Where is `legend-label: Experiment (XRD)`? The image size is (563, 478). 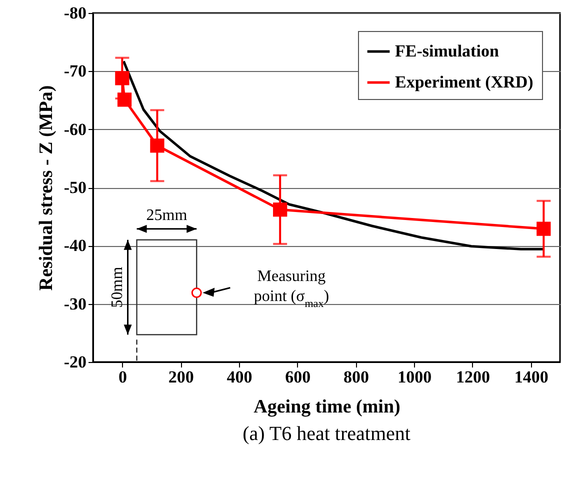
legend-label: Experiment (XRD) is located at coordinates (464, 82).